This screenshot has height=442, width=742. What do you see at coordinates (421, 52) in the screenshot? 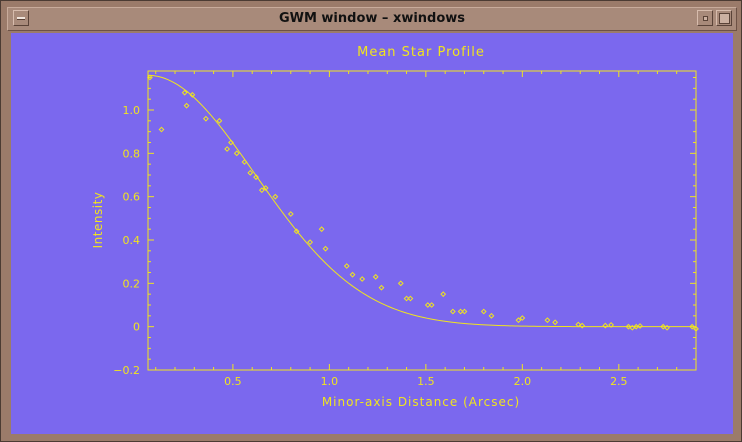
I see `chart-title: Mean Star Profile` at bounding box center [421, 52].